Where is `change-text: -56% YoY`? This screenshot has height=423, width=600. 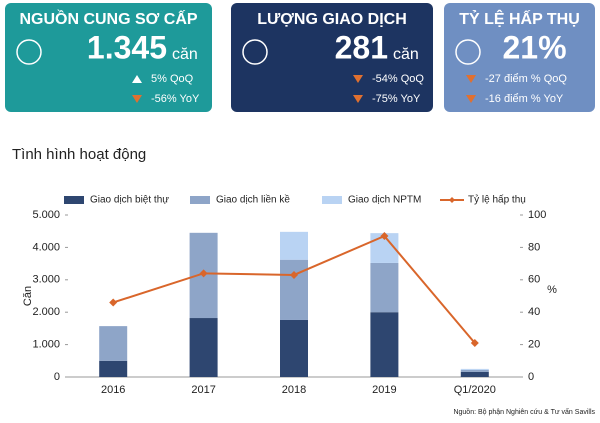 change-text: -56% YoY is located at coordinates (175, 99).